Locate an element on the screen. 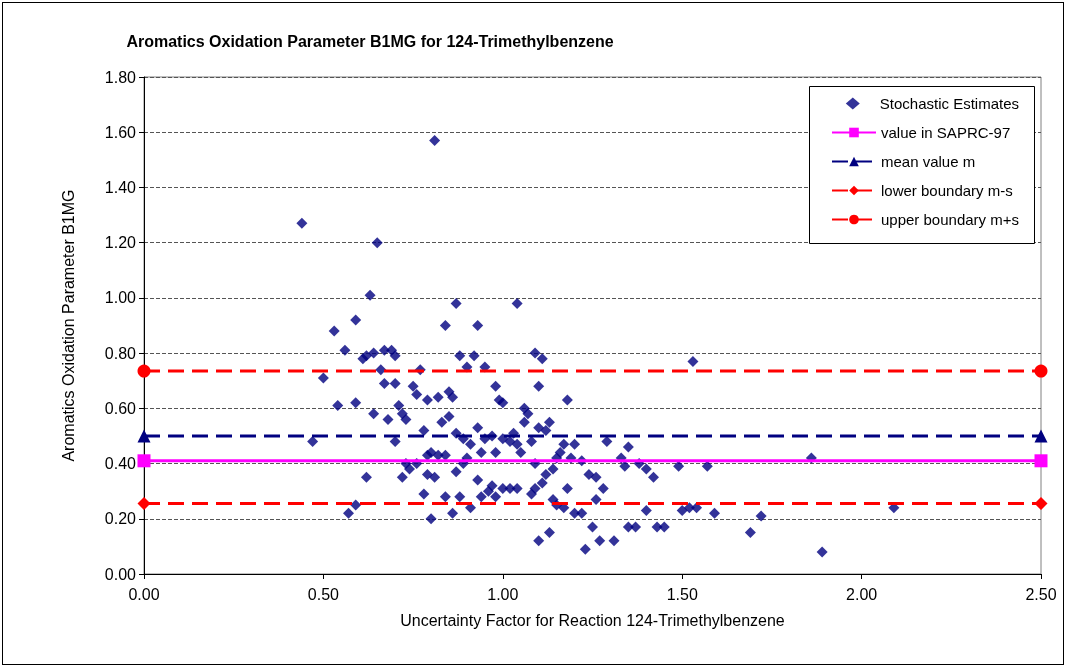 The image size is (1068, 669). y-tick-label: 0.80 is located at coordinates (120, 353).